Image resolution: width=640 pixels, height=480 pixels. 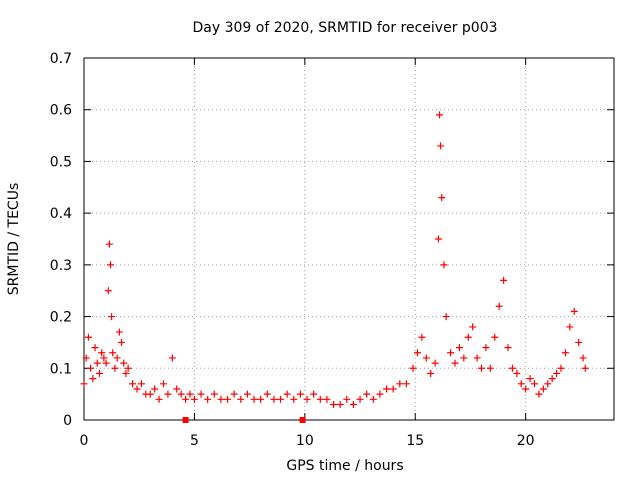 I want to click on x-tick-label: 10, so click(x=305, y=441).